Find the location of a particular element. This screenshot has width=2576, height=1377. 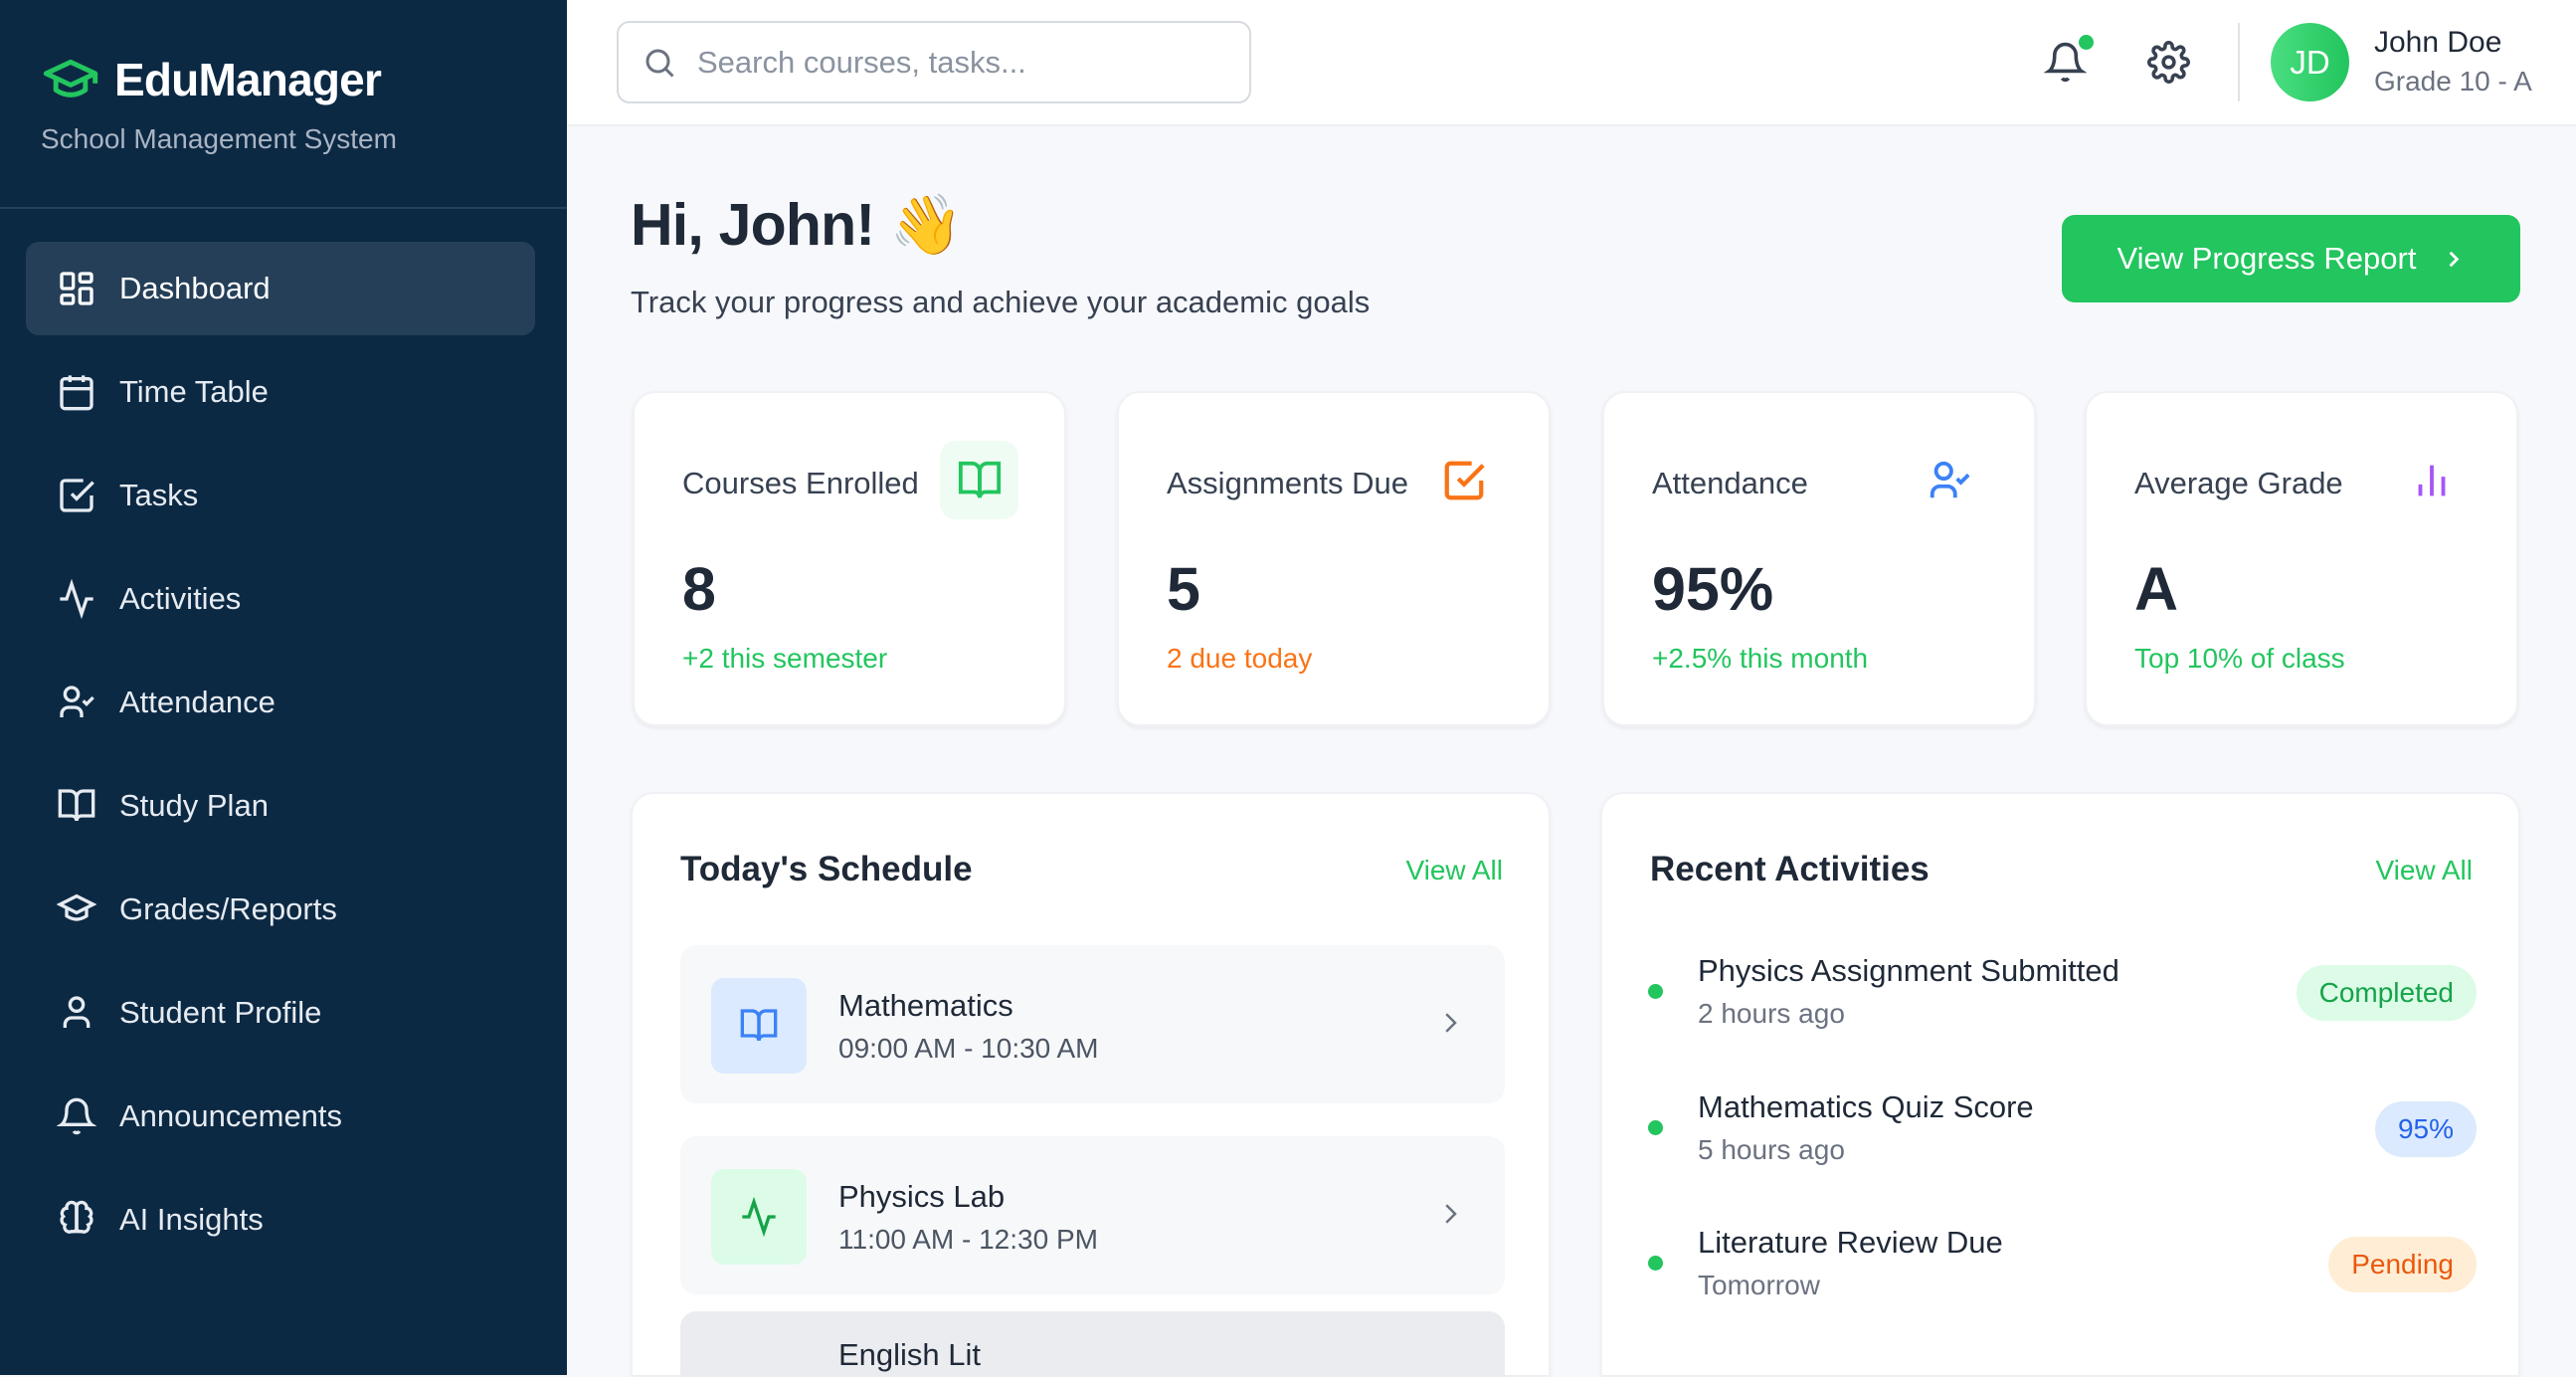

button-label: View Progress Report is located at coordinates (2266, 258).